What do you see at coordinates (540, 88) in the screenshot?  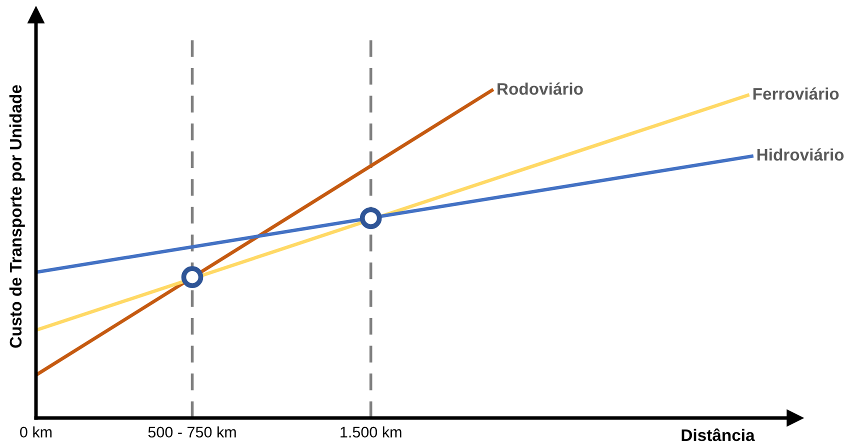 I see `series-label: Rodoviário` at bounding box center [540, 88].